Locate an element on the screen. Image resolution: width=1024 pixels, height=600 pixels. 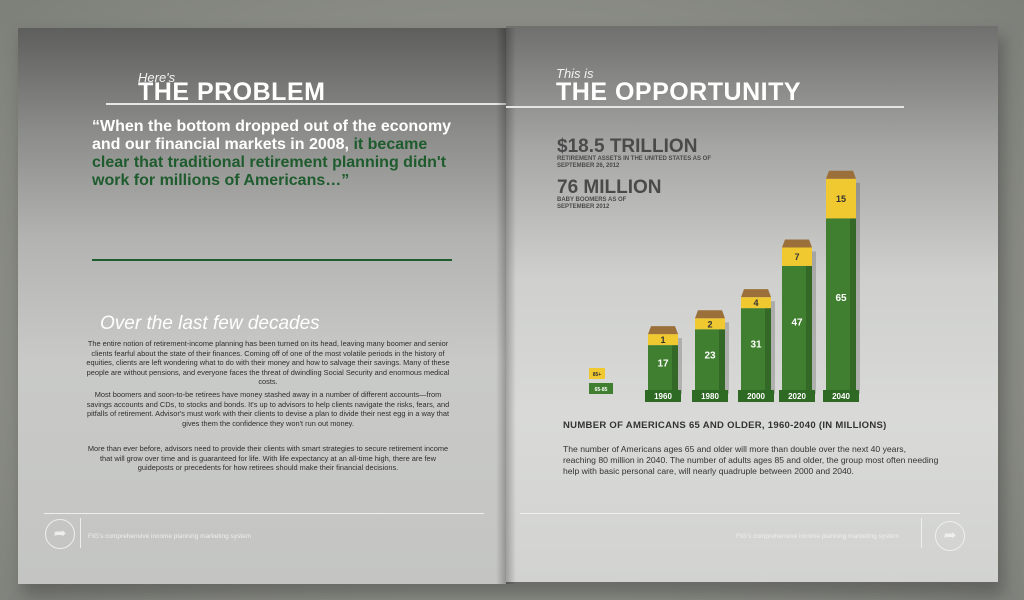
x-tick-label: 2040 is located at coordinates (841, 396).